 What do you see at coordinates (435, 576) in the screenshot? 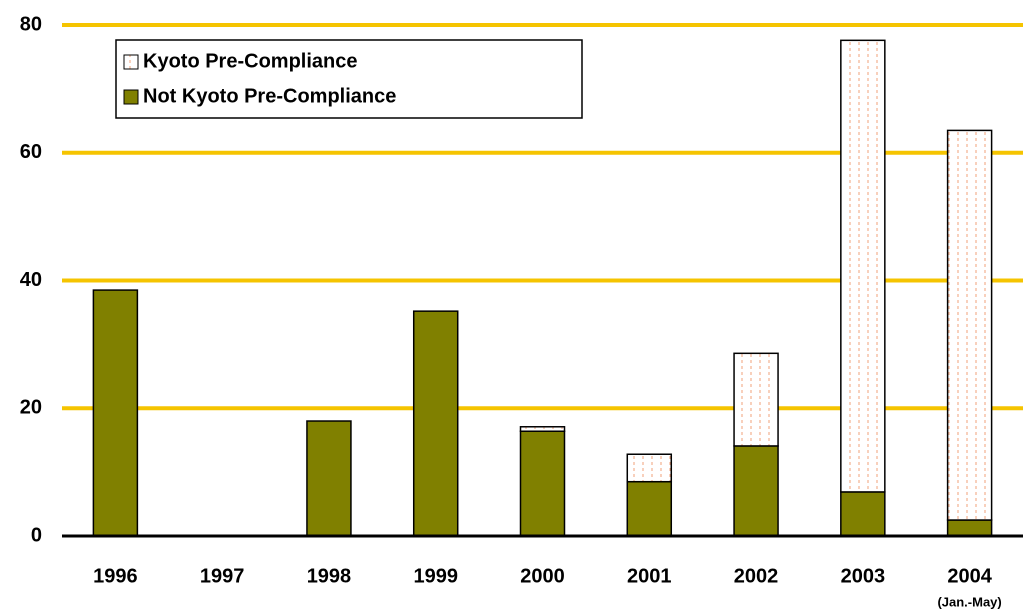
I see `x-tick-label: 1999` at bounding box center [435, 576].